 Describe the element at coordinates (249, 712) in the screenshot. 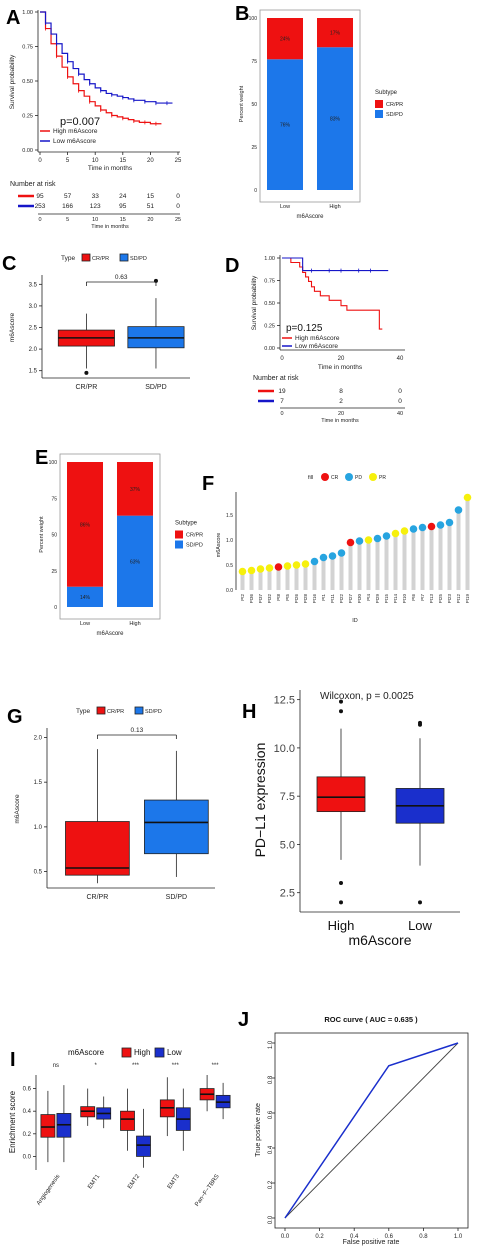

I see `panel-label-h: H` at that location.